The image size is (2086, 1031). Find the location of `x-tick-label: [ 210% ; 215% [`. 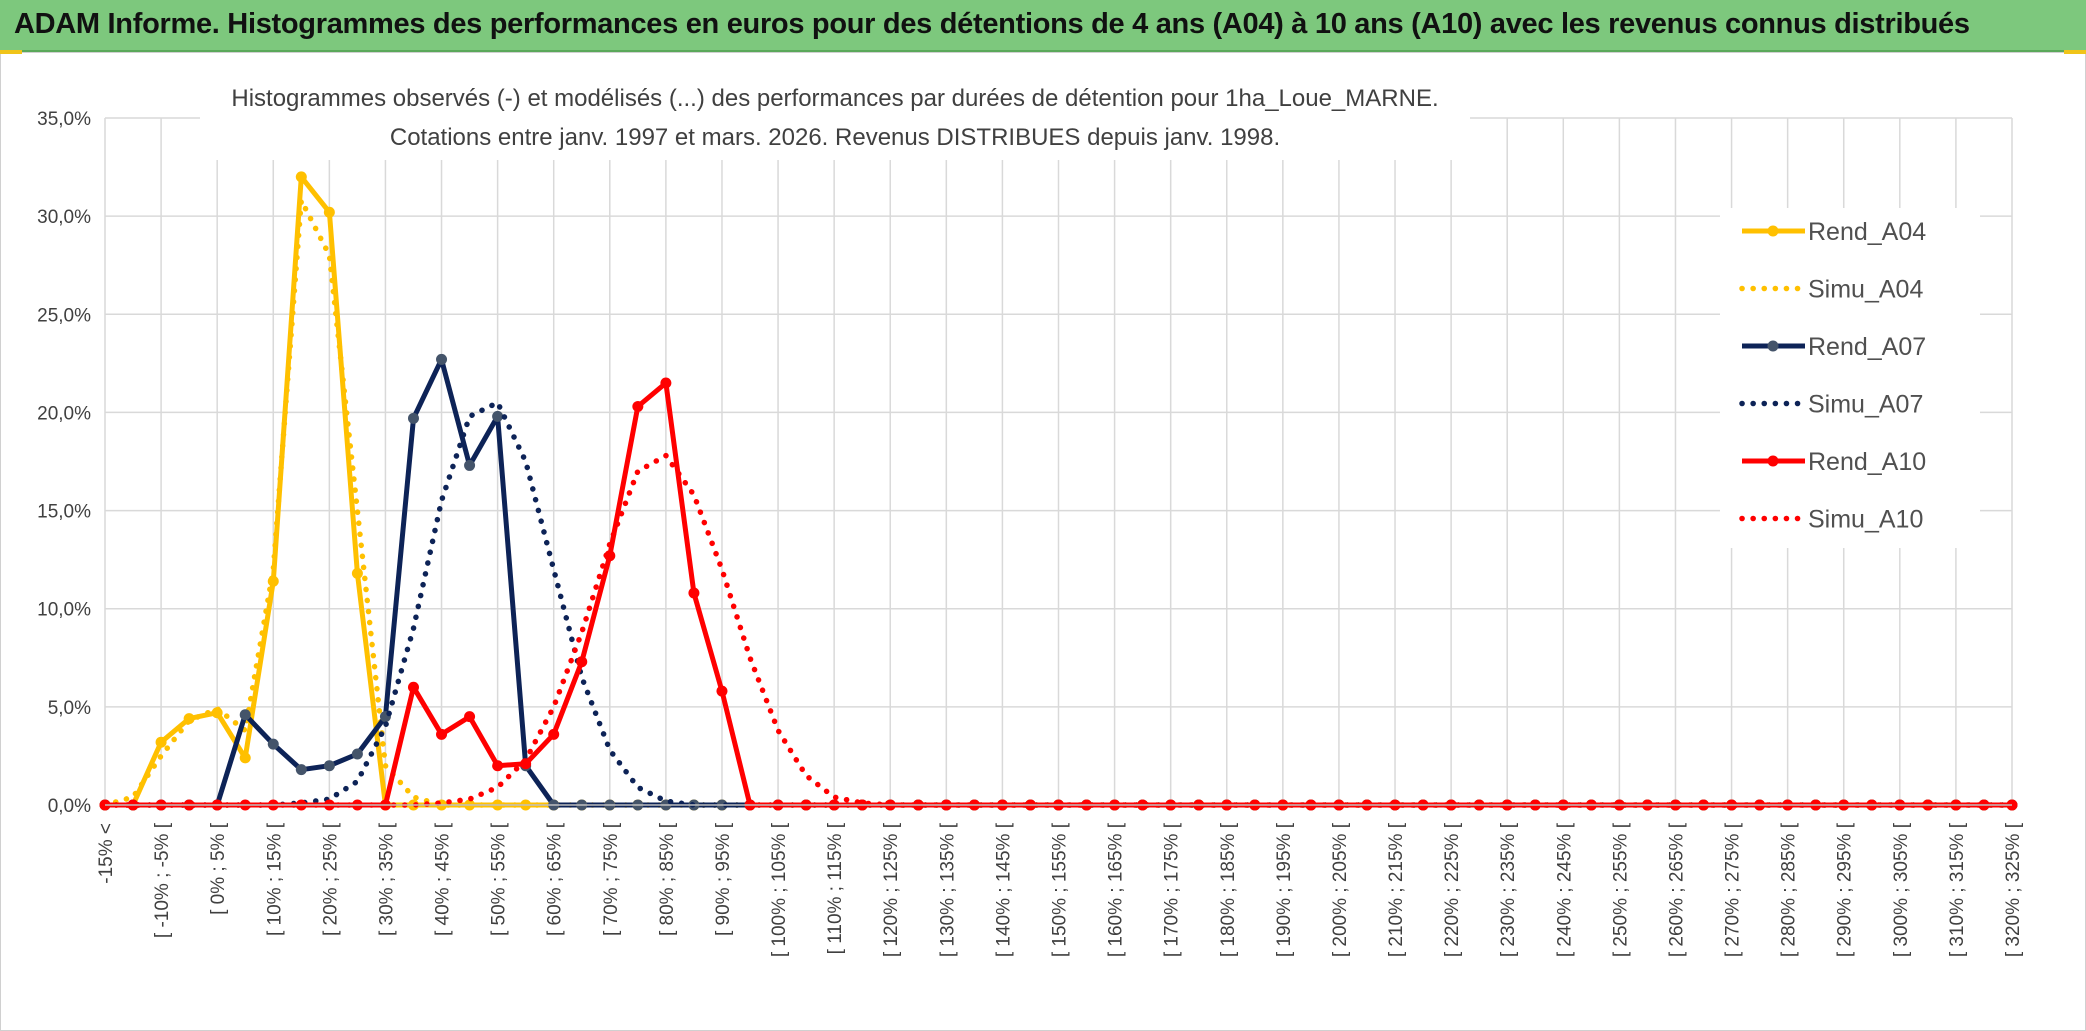

x-tick-label: [ 210% ; 215% [ is located at coordinates (1396, 889).